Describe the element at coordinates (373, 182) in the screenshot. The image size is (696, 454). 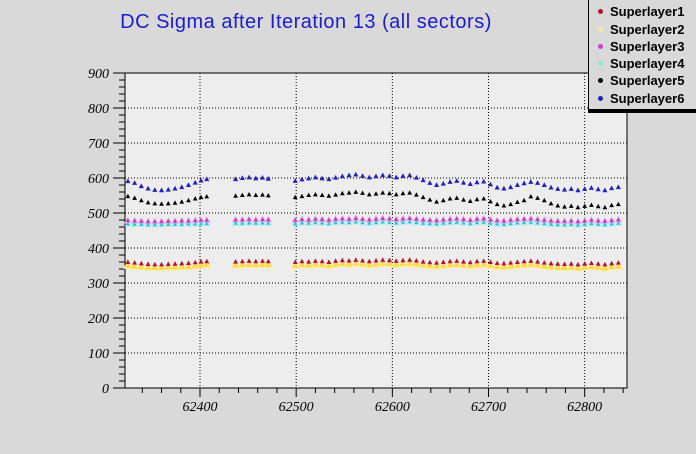
I see `series-superlayer6` at that location.